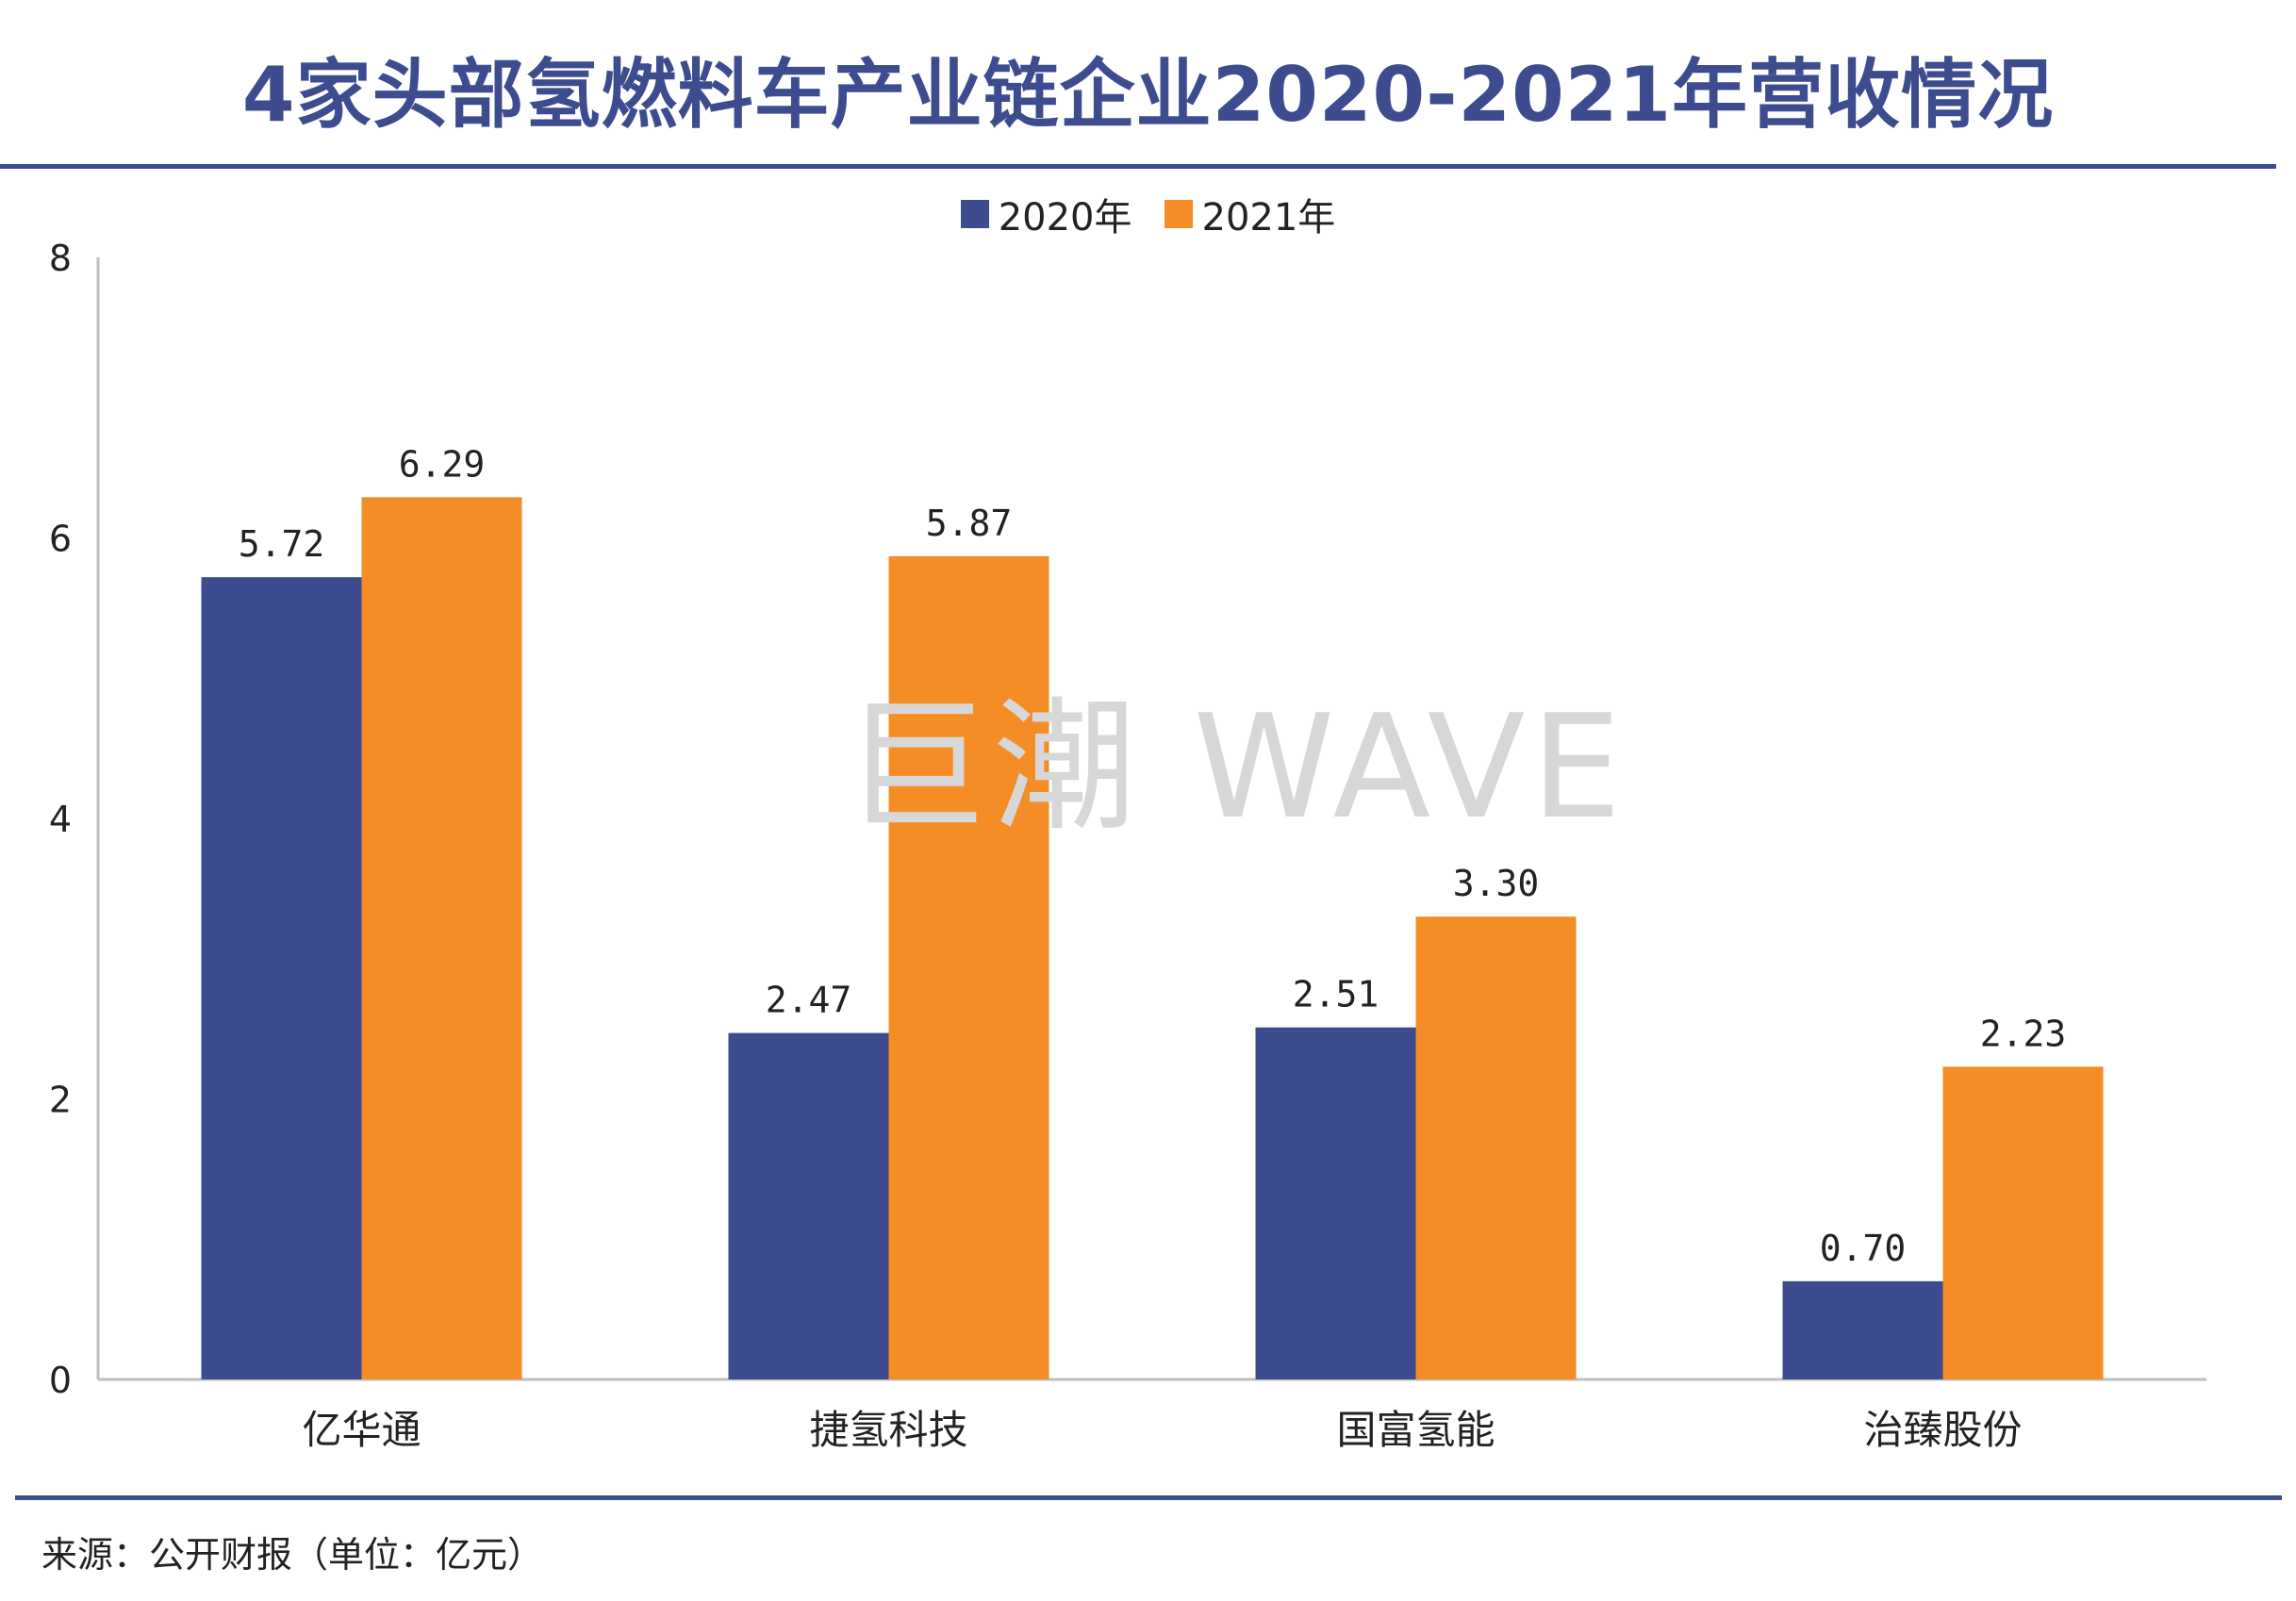 This screenshot has height=1601, width=2296. I want to click on y-tick-label: 4, so click(60, 819).